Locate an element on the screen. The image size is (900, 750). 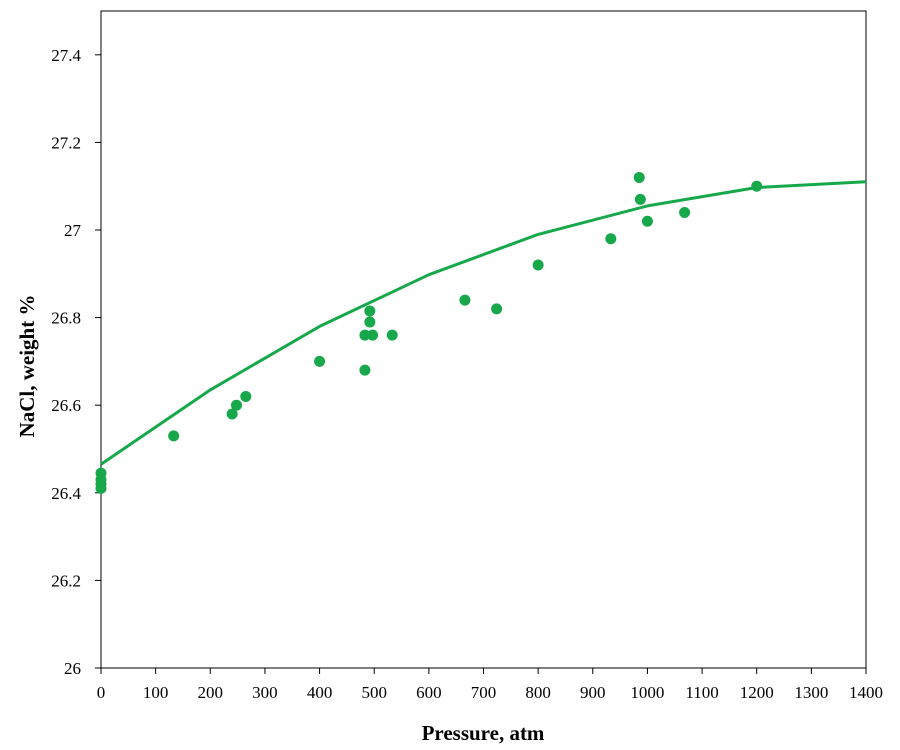
y-axis: 26 26.2 26.4 26.6 26.8 27 27.2 27.4 is located at coordinates (76, 362).